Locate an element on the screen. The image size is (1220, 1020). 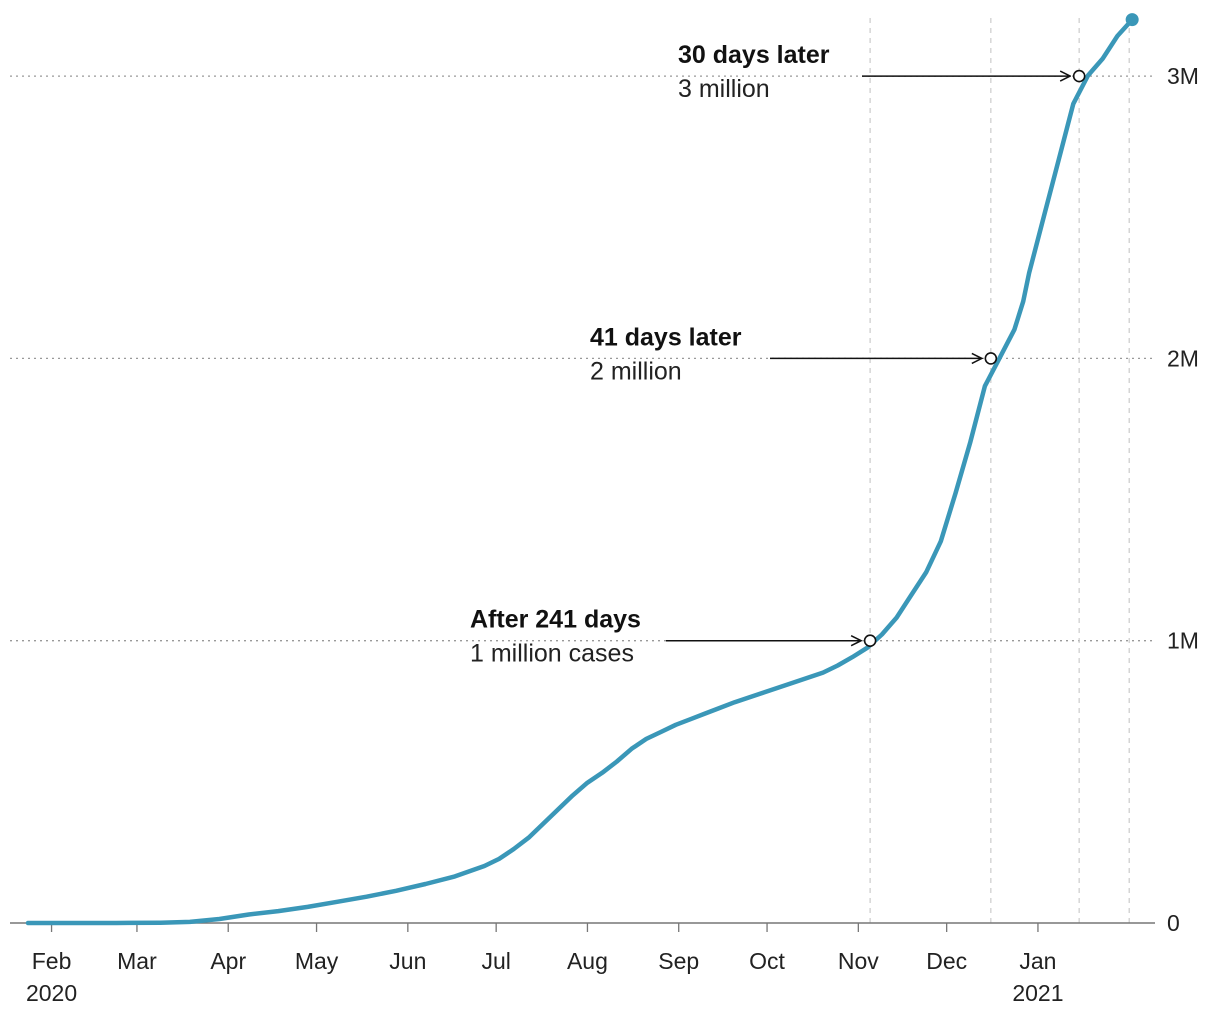
x-tick-label-Jun: Jun is located at coordinates (407, 961).